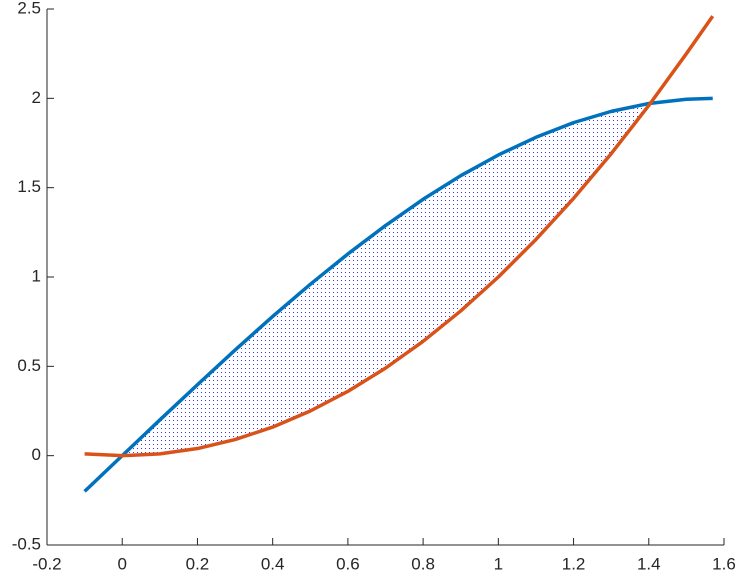 The width and height of the screenshot is (740, 577). I want to click on x-tick-label: 1.6, so click(724, 563).